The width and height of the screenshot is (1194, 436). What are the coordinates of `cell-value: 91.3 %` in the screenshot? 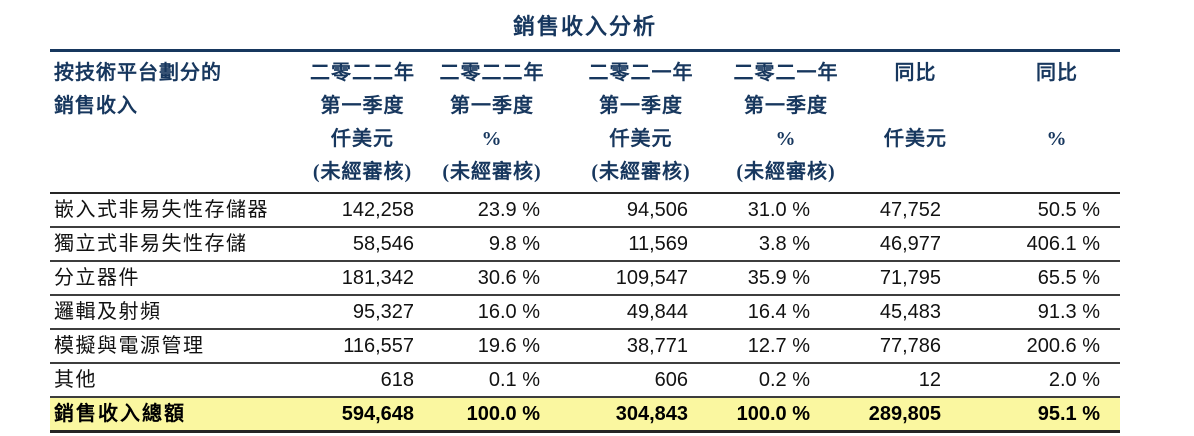 It's located at (1032, 311).